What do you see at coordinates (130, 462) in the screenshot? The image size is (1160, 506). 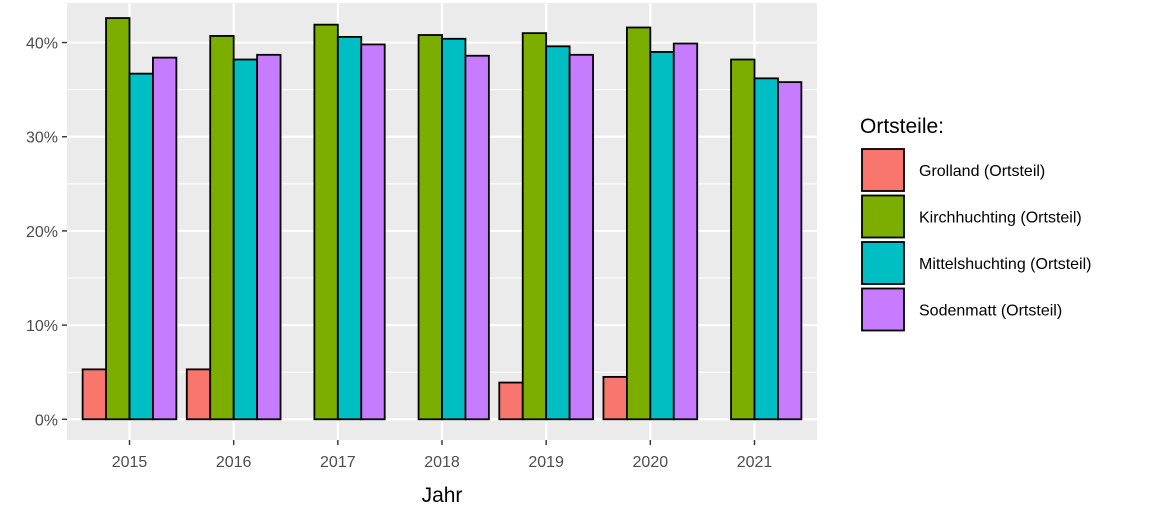 I see `x-tick-label: 2015` at bounding box center [130, 462].